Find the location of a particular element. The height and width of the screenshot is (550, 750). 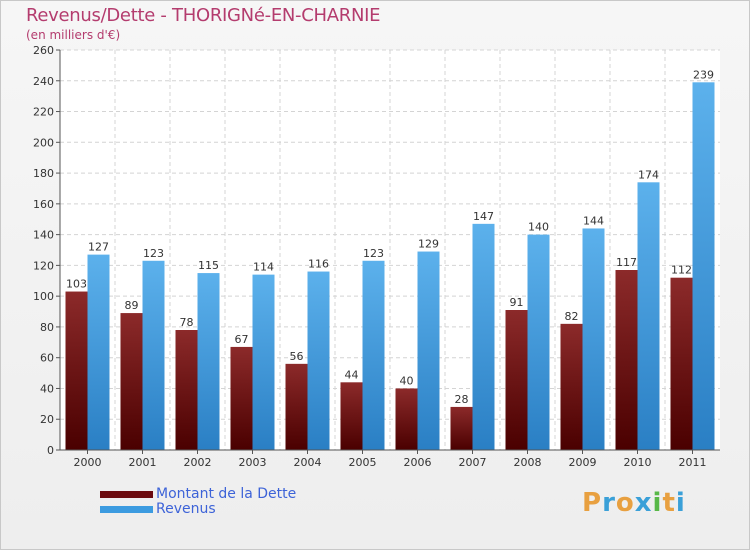

bar-debt-2001 is located at coordinates (131, 381).